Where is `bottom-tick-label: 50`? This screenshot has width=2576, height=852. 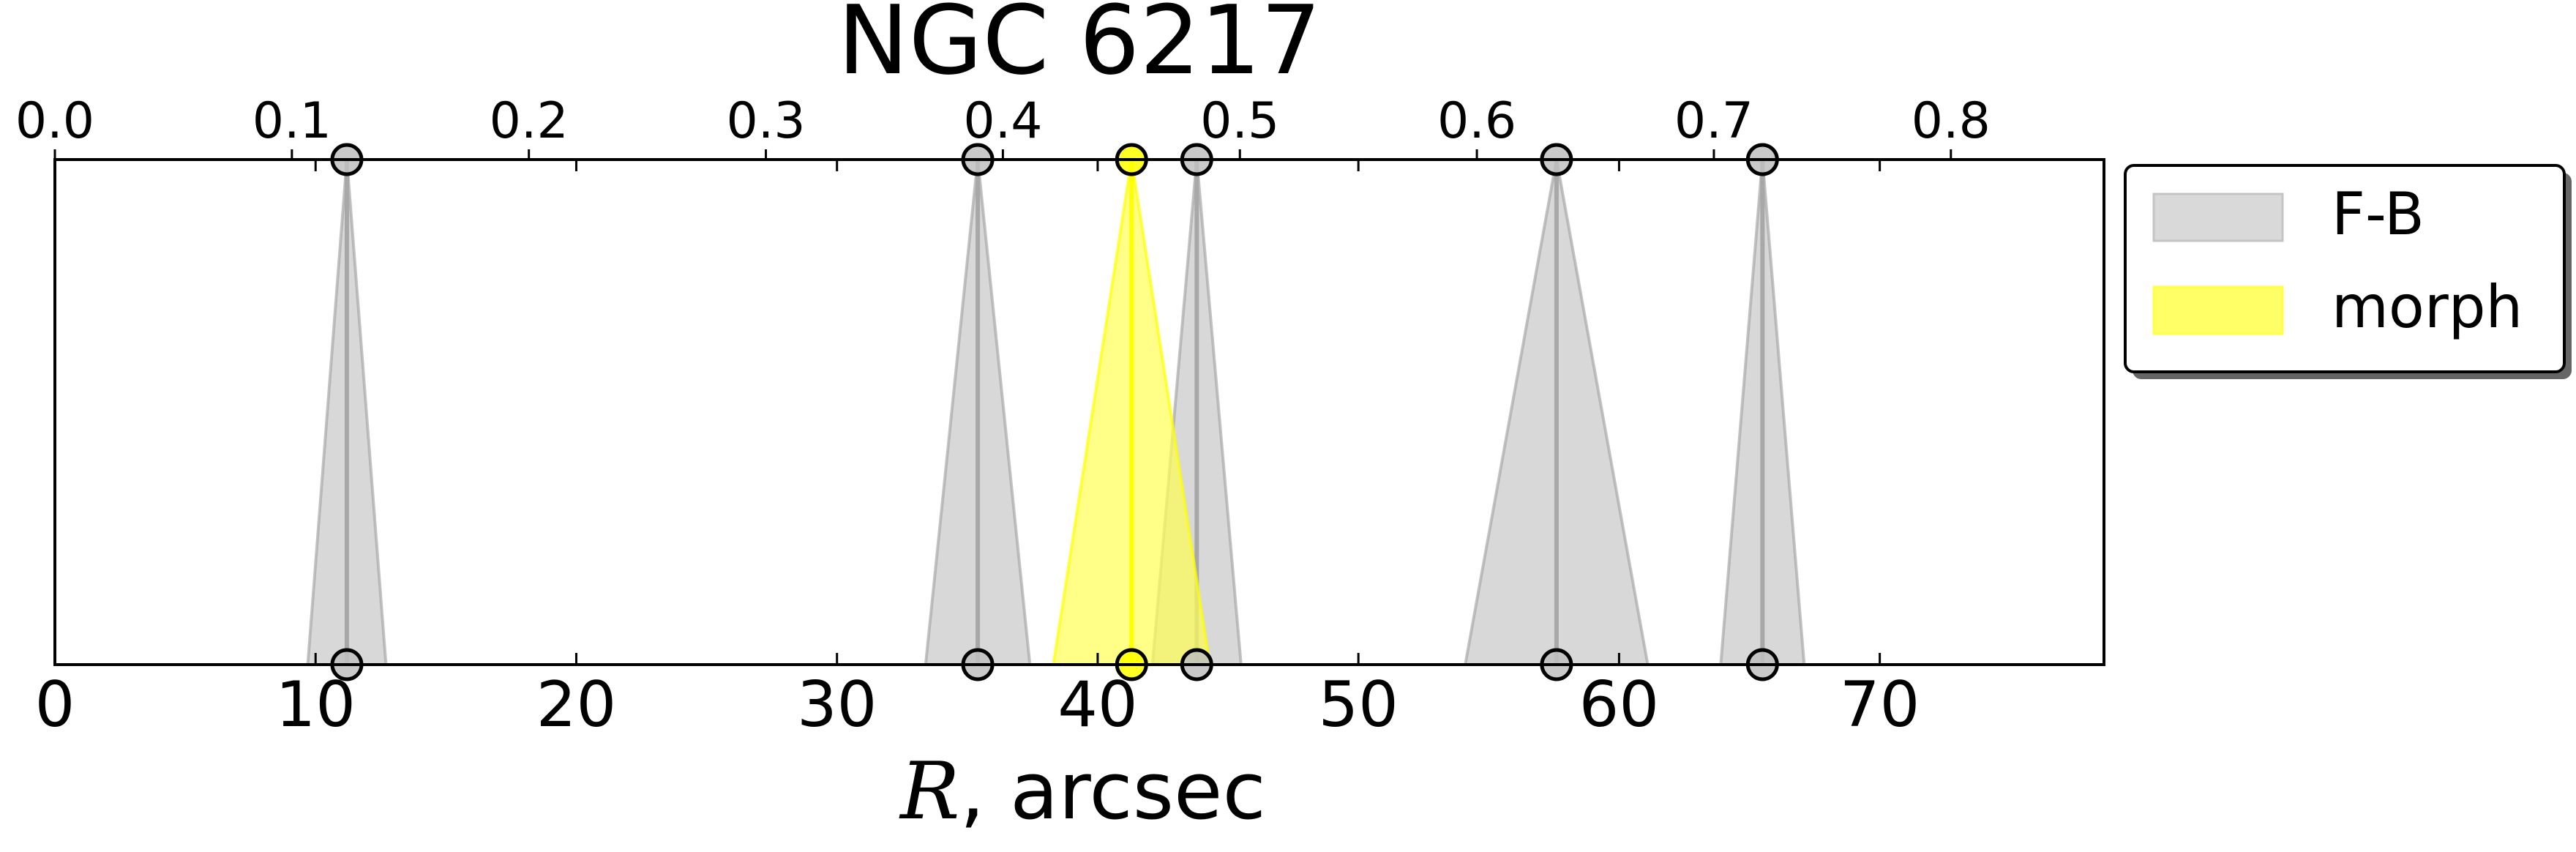 bottom-tick-label: 50 is located at coordinates (1358, 704).